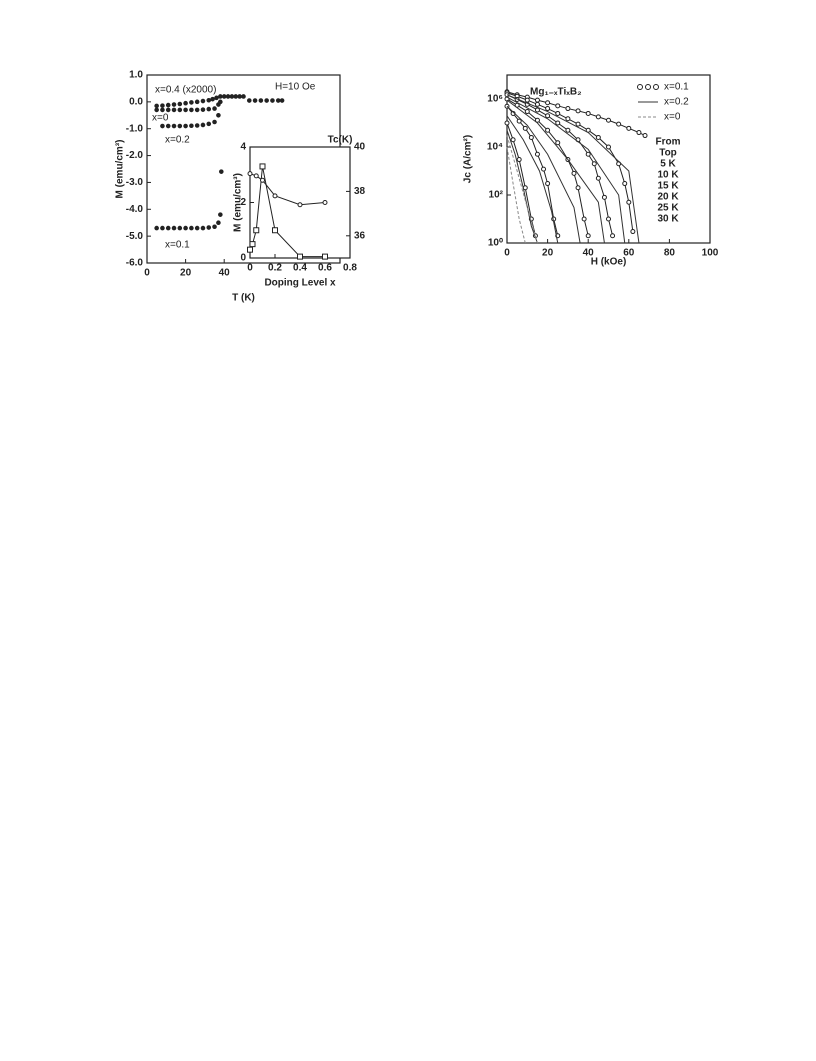 The width and height of the screenshot is (816, 1061). What do you see at coordinates (147, 273) in the screenshot?
I see `x-tick-label: 0` at bounding box center [147, 273].